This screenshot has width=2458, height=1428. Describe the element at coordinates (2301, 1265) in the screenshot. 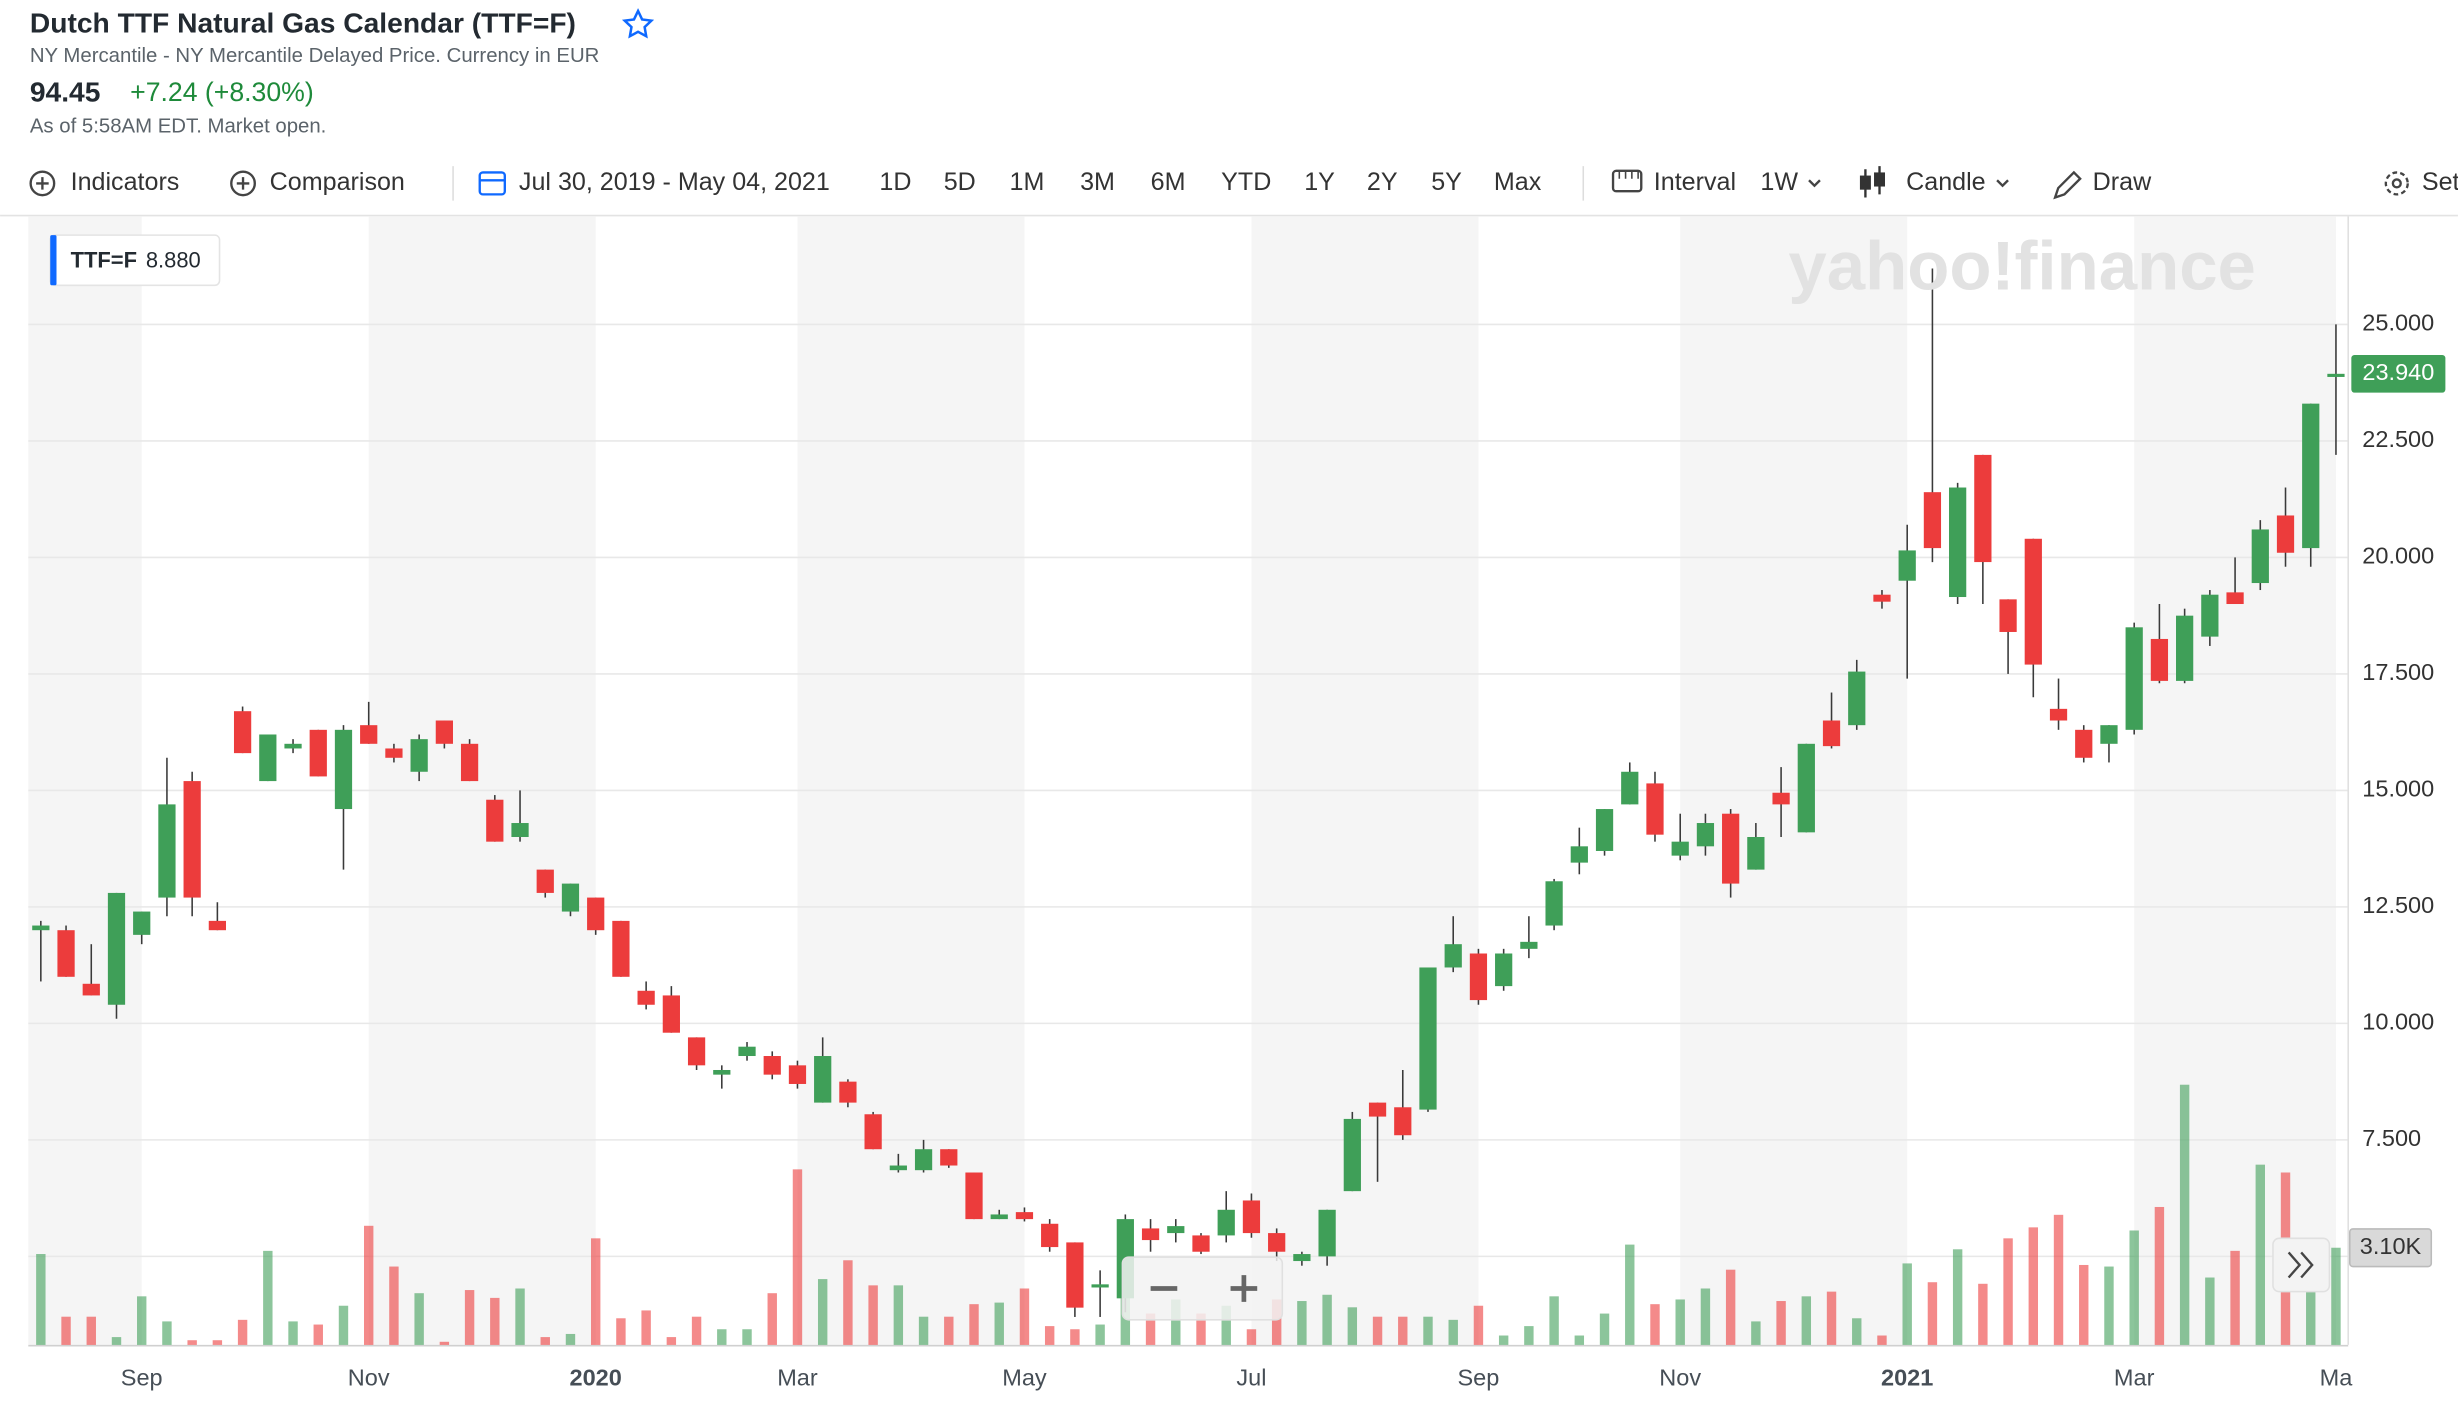

I see `scroll-latest` at that location.